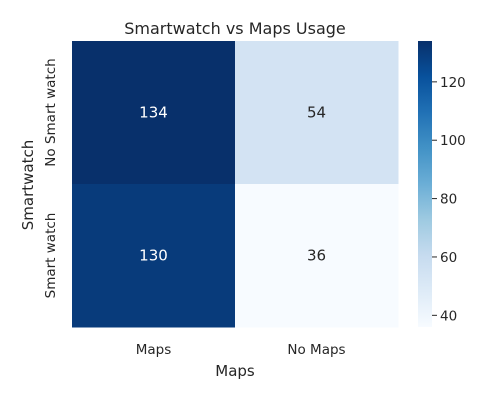  Describe the element at coordinates (453, 141) in the screenshot. I see `colorbar-tick-label: 100` at that location.